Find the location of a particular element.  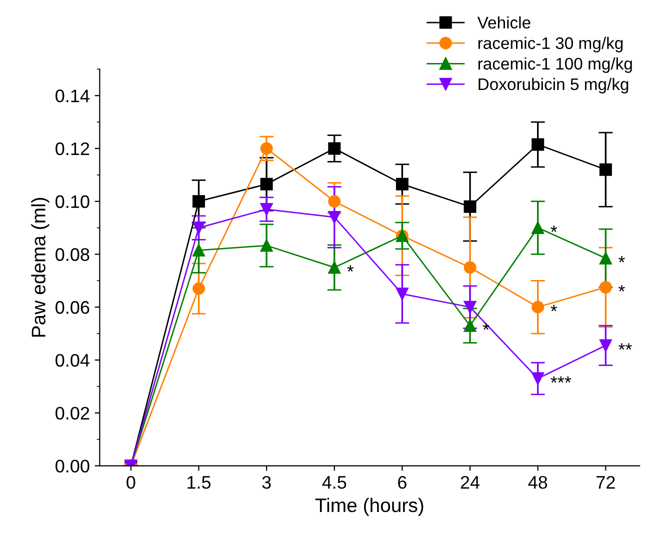

annotation: ** is located at coordinates (625, 346).